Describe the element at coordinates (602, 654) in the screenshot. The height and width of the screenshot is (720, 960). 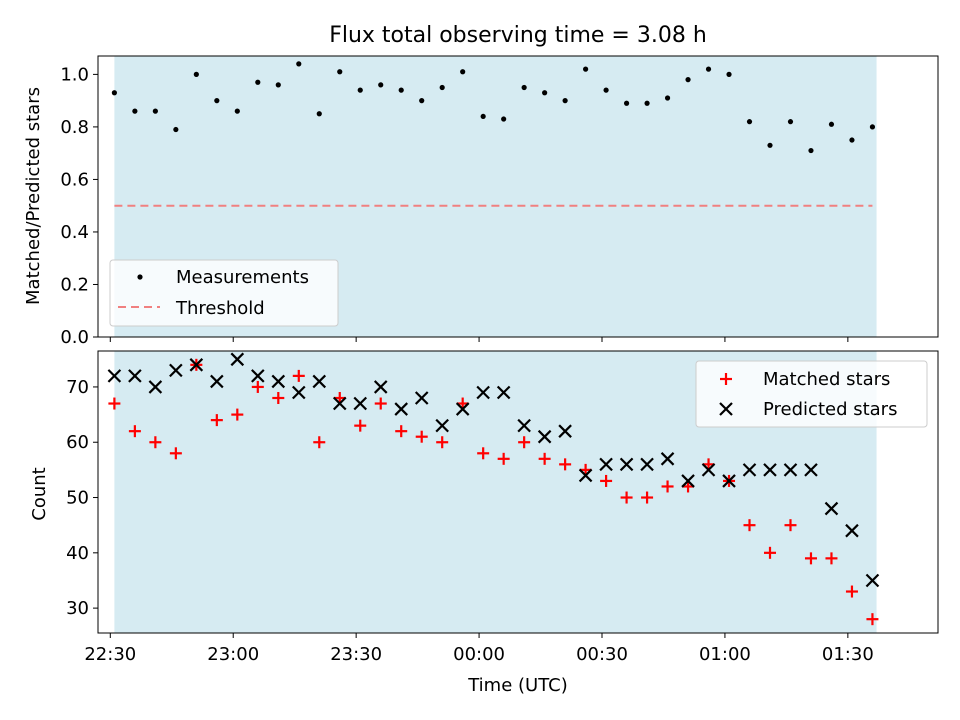
I see `x-tick-label: 00:30` at that location.